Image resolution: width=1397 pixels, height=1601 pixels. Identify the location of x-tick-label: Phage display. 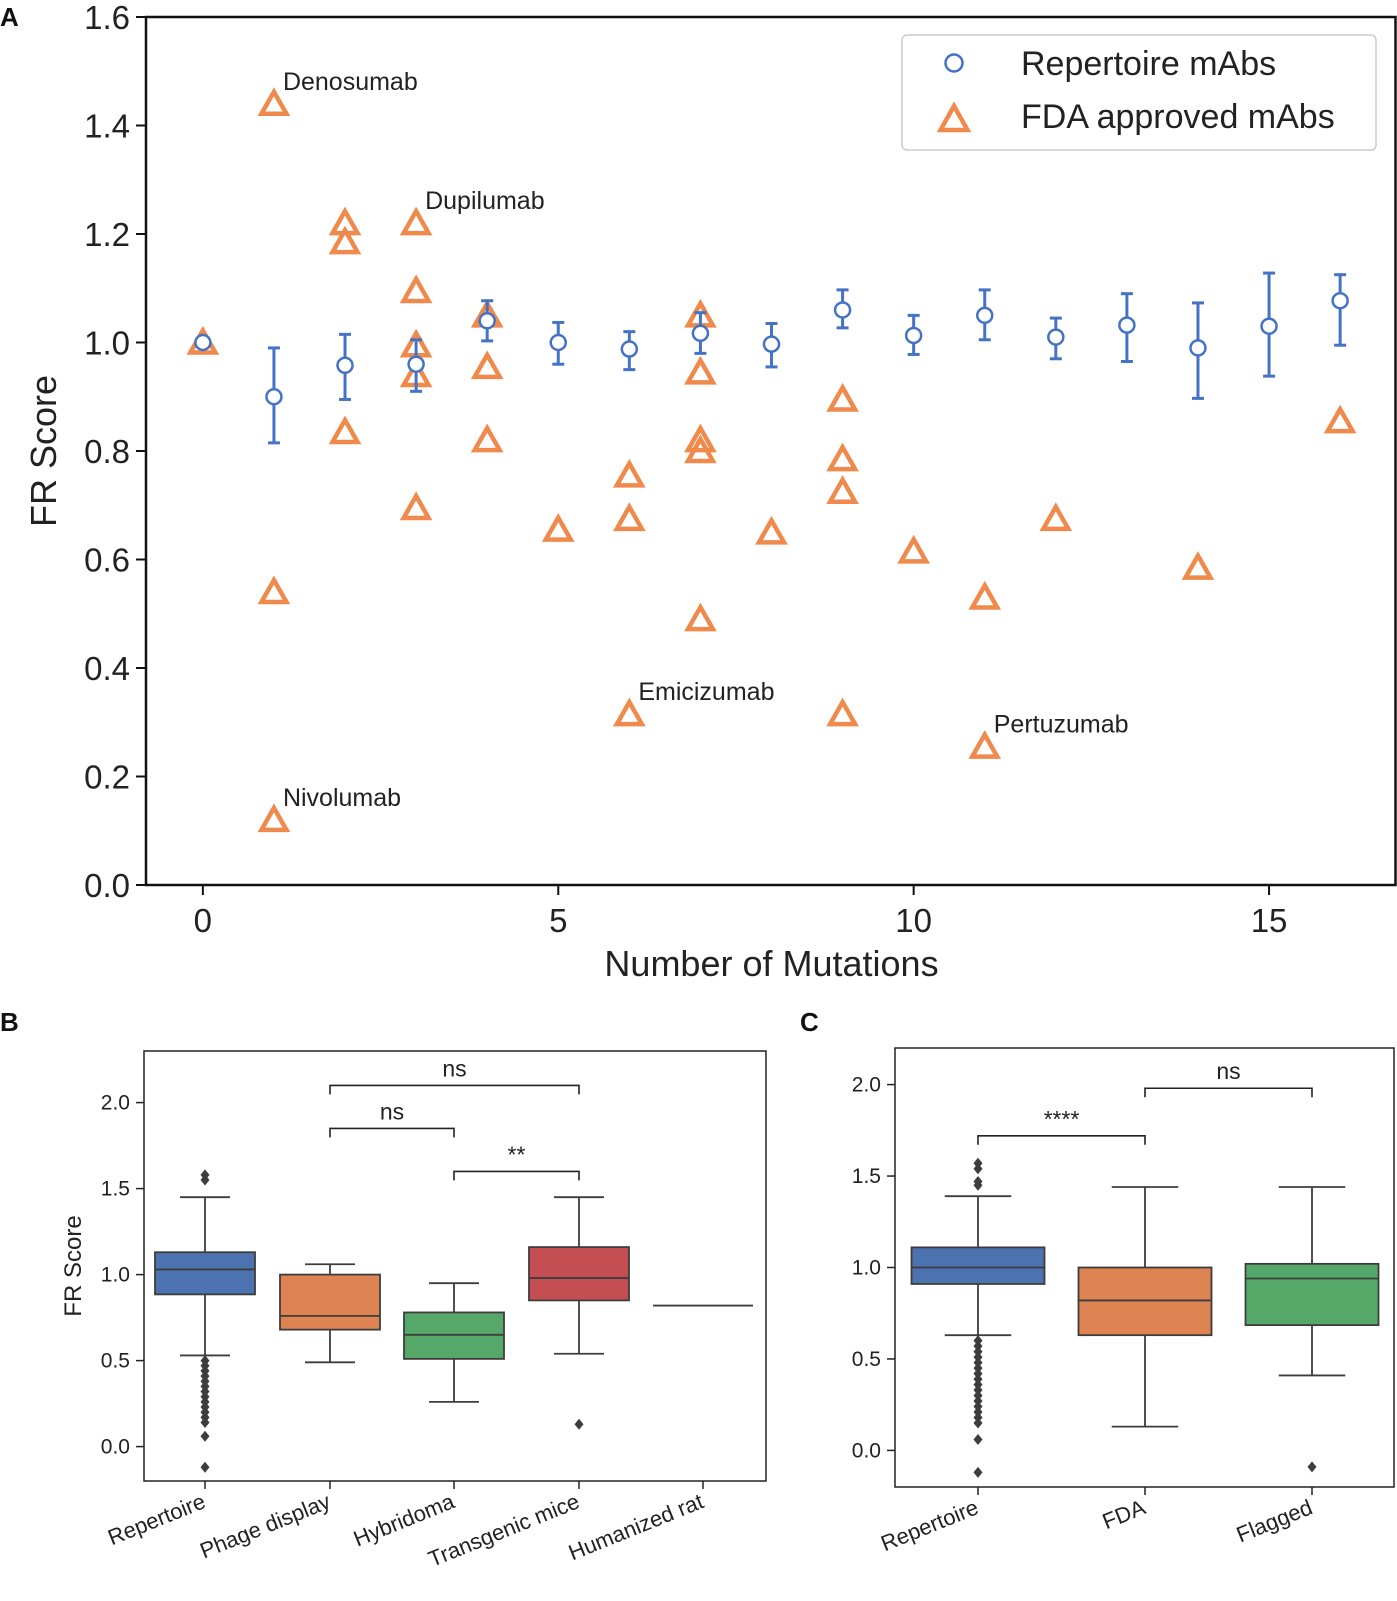
(265, 1525).